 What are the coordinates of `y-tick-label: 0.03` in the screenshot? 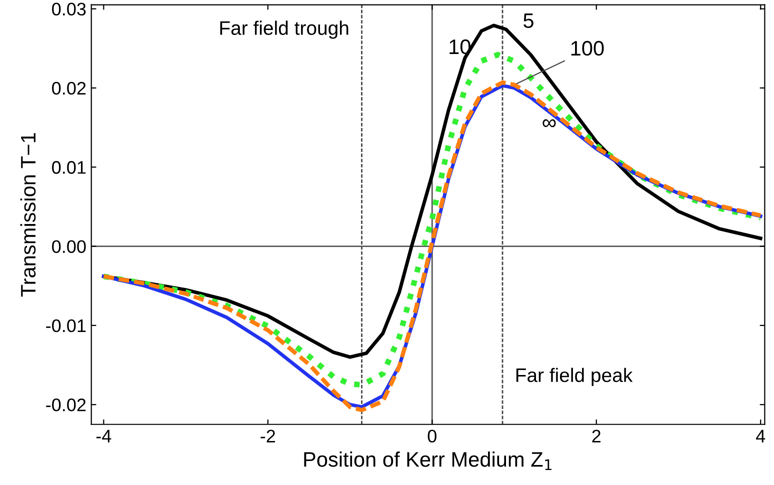 It's located at (69, 9).